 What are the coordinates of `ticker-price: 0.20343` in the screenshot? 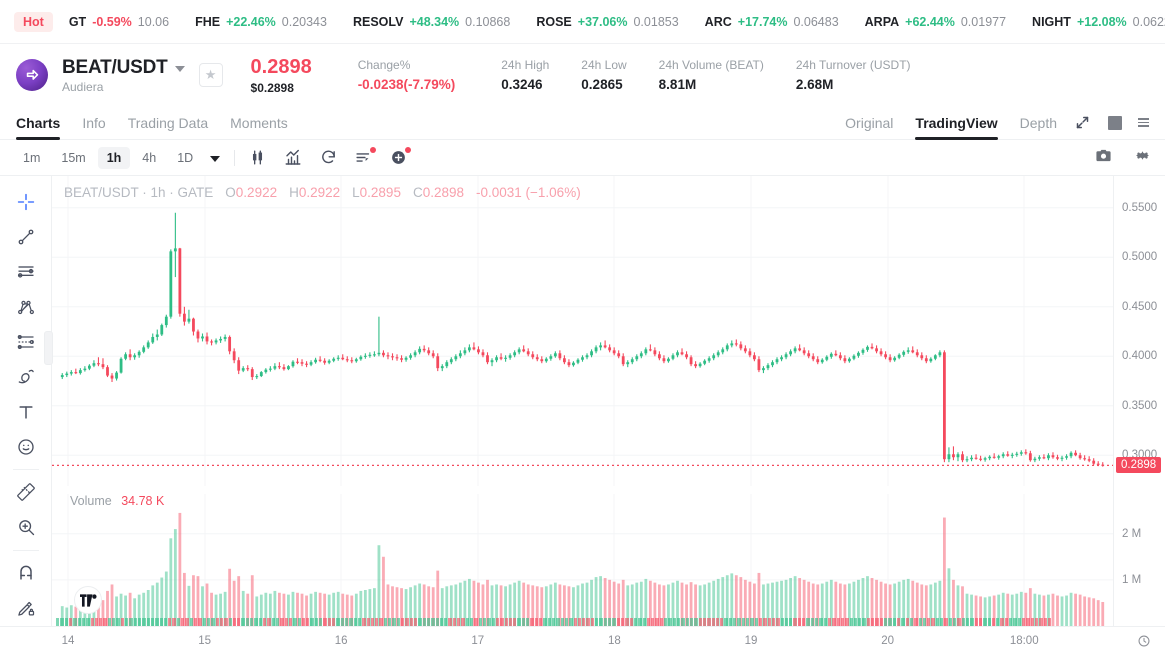 It's located at (304, 21).